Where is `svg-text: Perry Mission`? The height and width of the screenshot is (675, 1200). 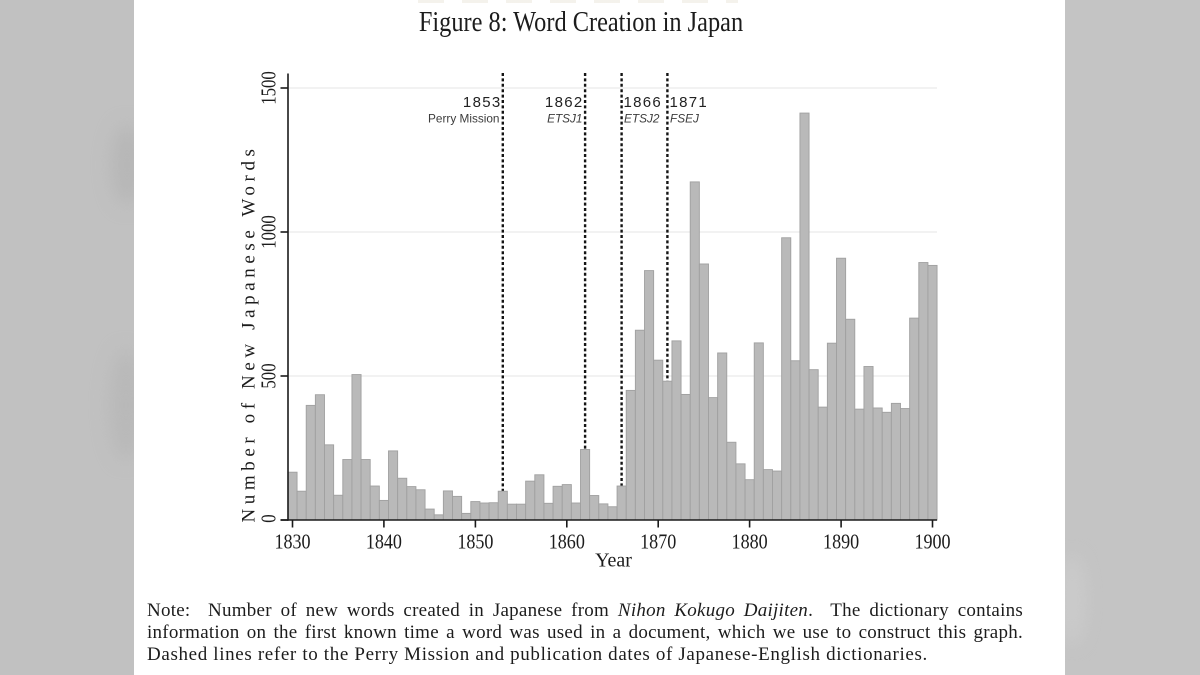
svg-text: Perry Mission is located at coordinates (463, 119).